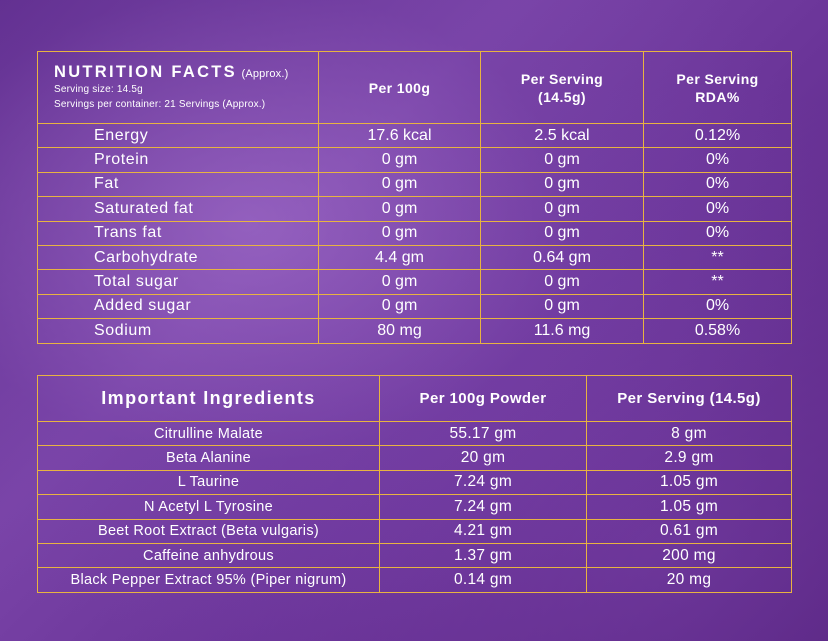  I want to click on nutrition-row: Total sugar 0 gm 0 gm **, so click(414, 282).